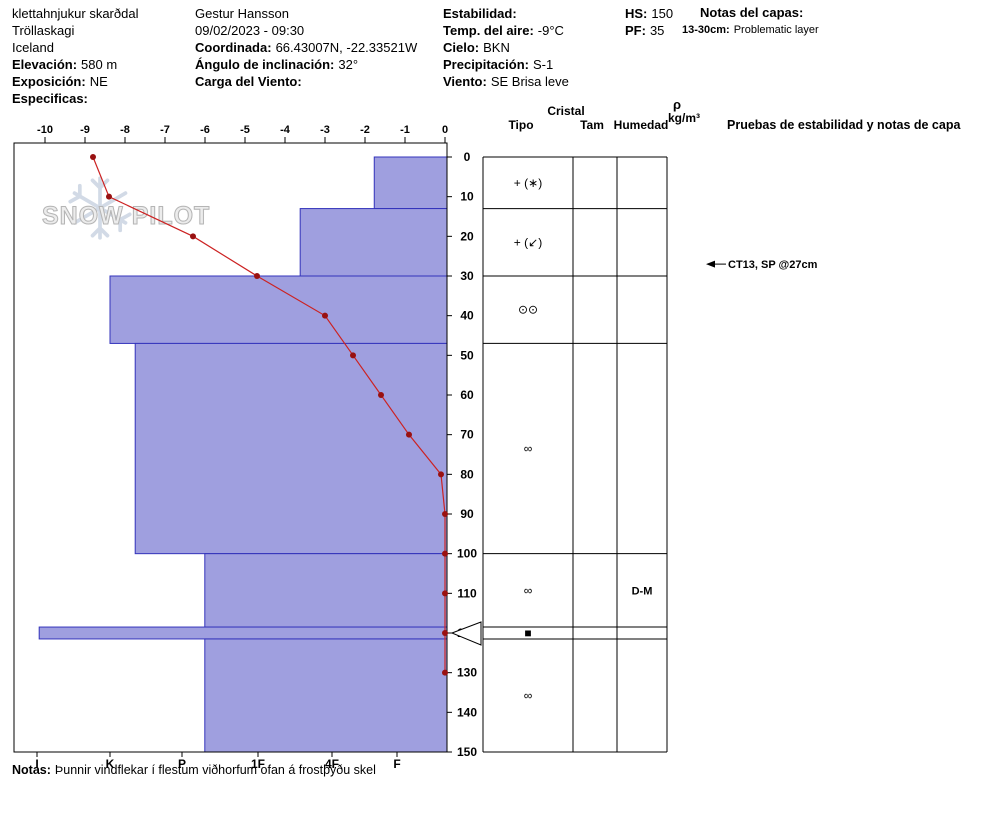 This screenshot has width=994, height=840. Describe the element at coordinates (529, 81) in the screenshot. I see `wind-value: SE Brisa leve` at that location.